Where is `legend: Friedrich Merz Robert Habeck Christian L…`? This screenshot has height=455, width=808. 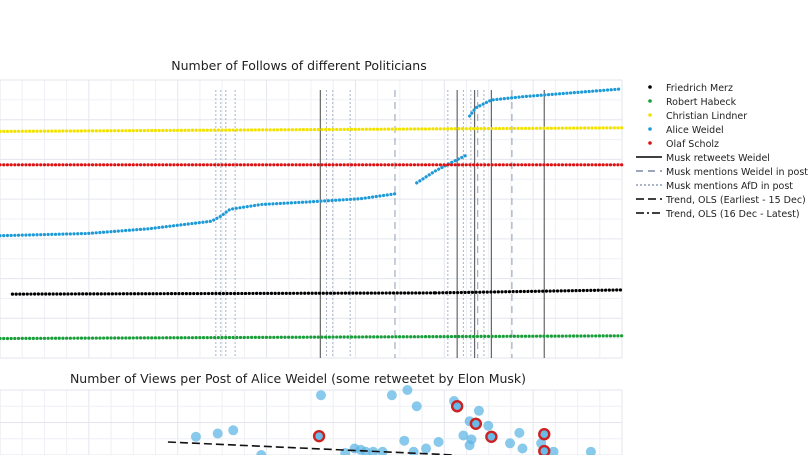 legend: Friedrich Merz Robert Habeck Christian L… is located at coordinates (722, 151).